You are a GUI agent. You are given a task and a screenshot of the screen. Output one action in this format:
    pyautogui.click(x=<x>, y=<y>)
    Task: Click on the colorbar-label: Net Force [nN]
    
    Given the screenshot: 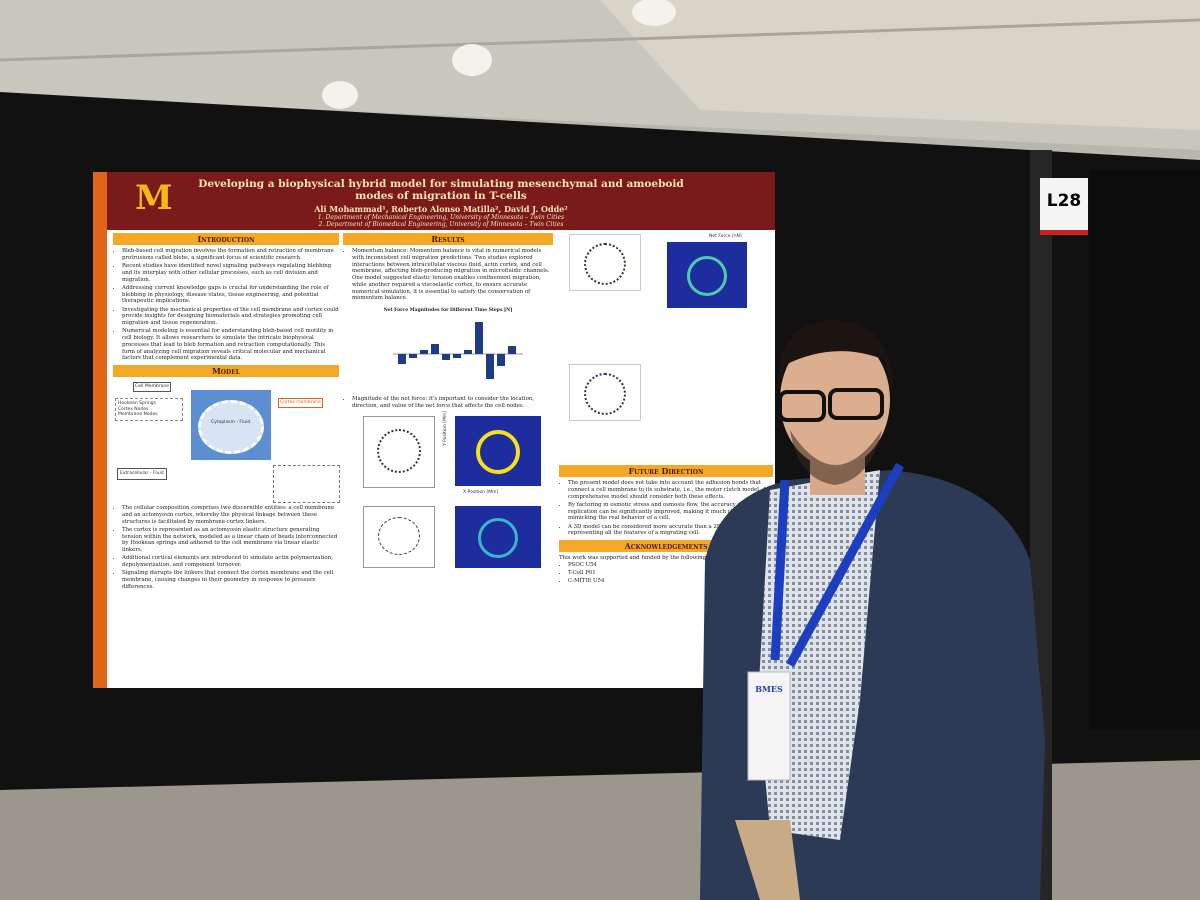 What is the action you would take?
    pyautogui.click(x=725, y=236)
    